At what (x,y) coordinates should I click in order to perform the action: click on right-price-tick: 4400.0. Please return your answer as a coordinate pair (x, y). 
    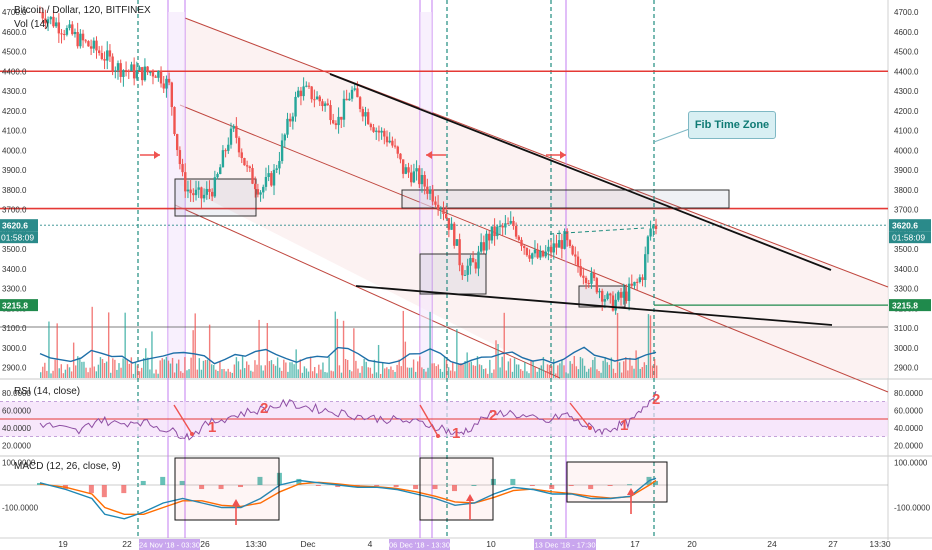
    Looking at the image, I should click on (906, 71).